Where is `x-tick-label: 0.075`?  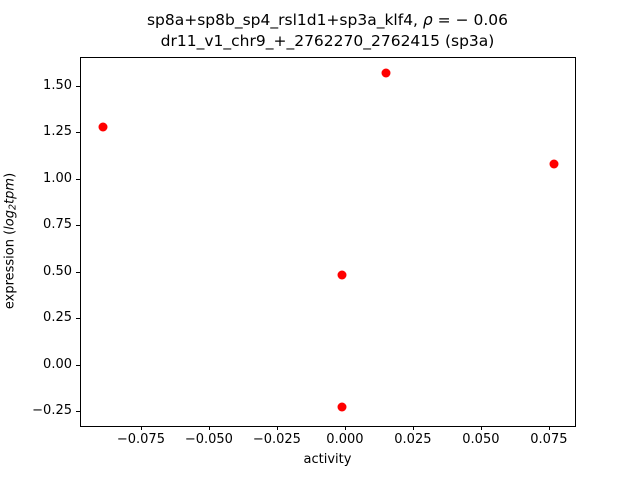
x-tick-label: 0.075 is located at coordinates (549, 439).